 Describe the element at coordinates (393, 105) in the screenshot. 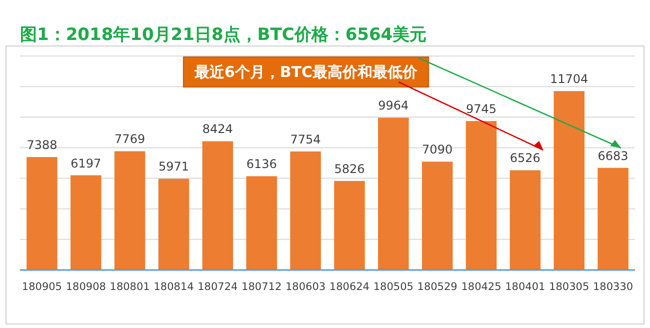

I see `data-label: 9964` at that location.